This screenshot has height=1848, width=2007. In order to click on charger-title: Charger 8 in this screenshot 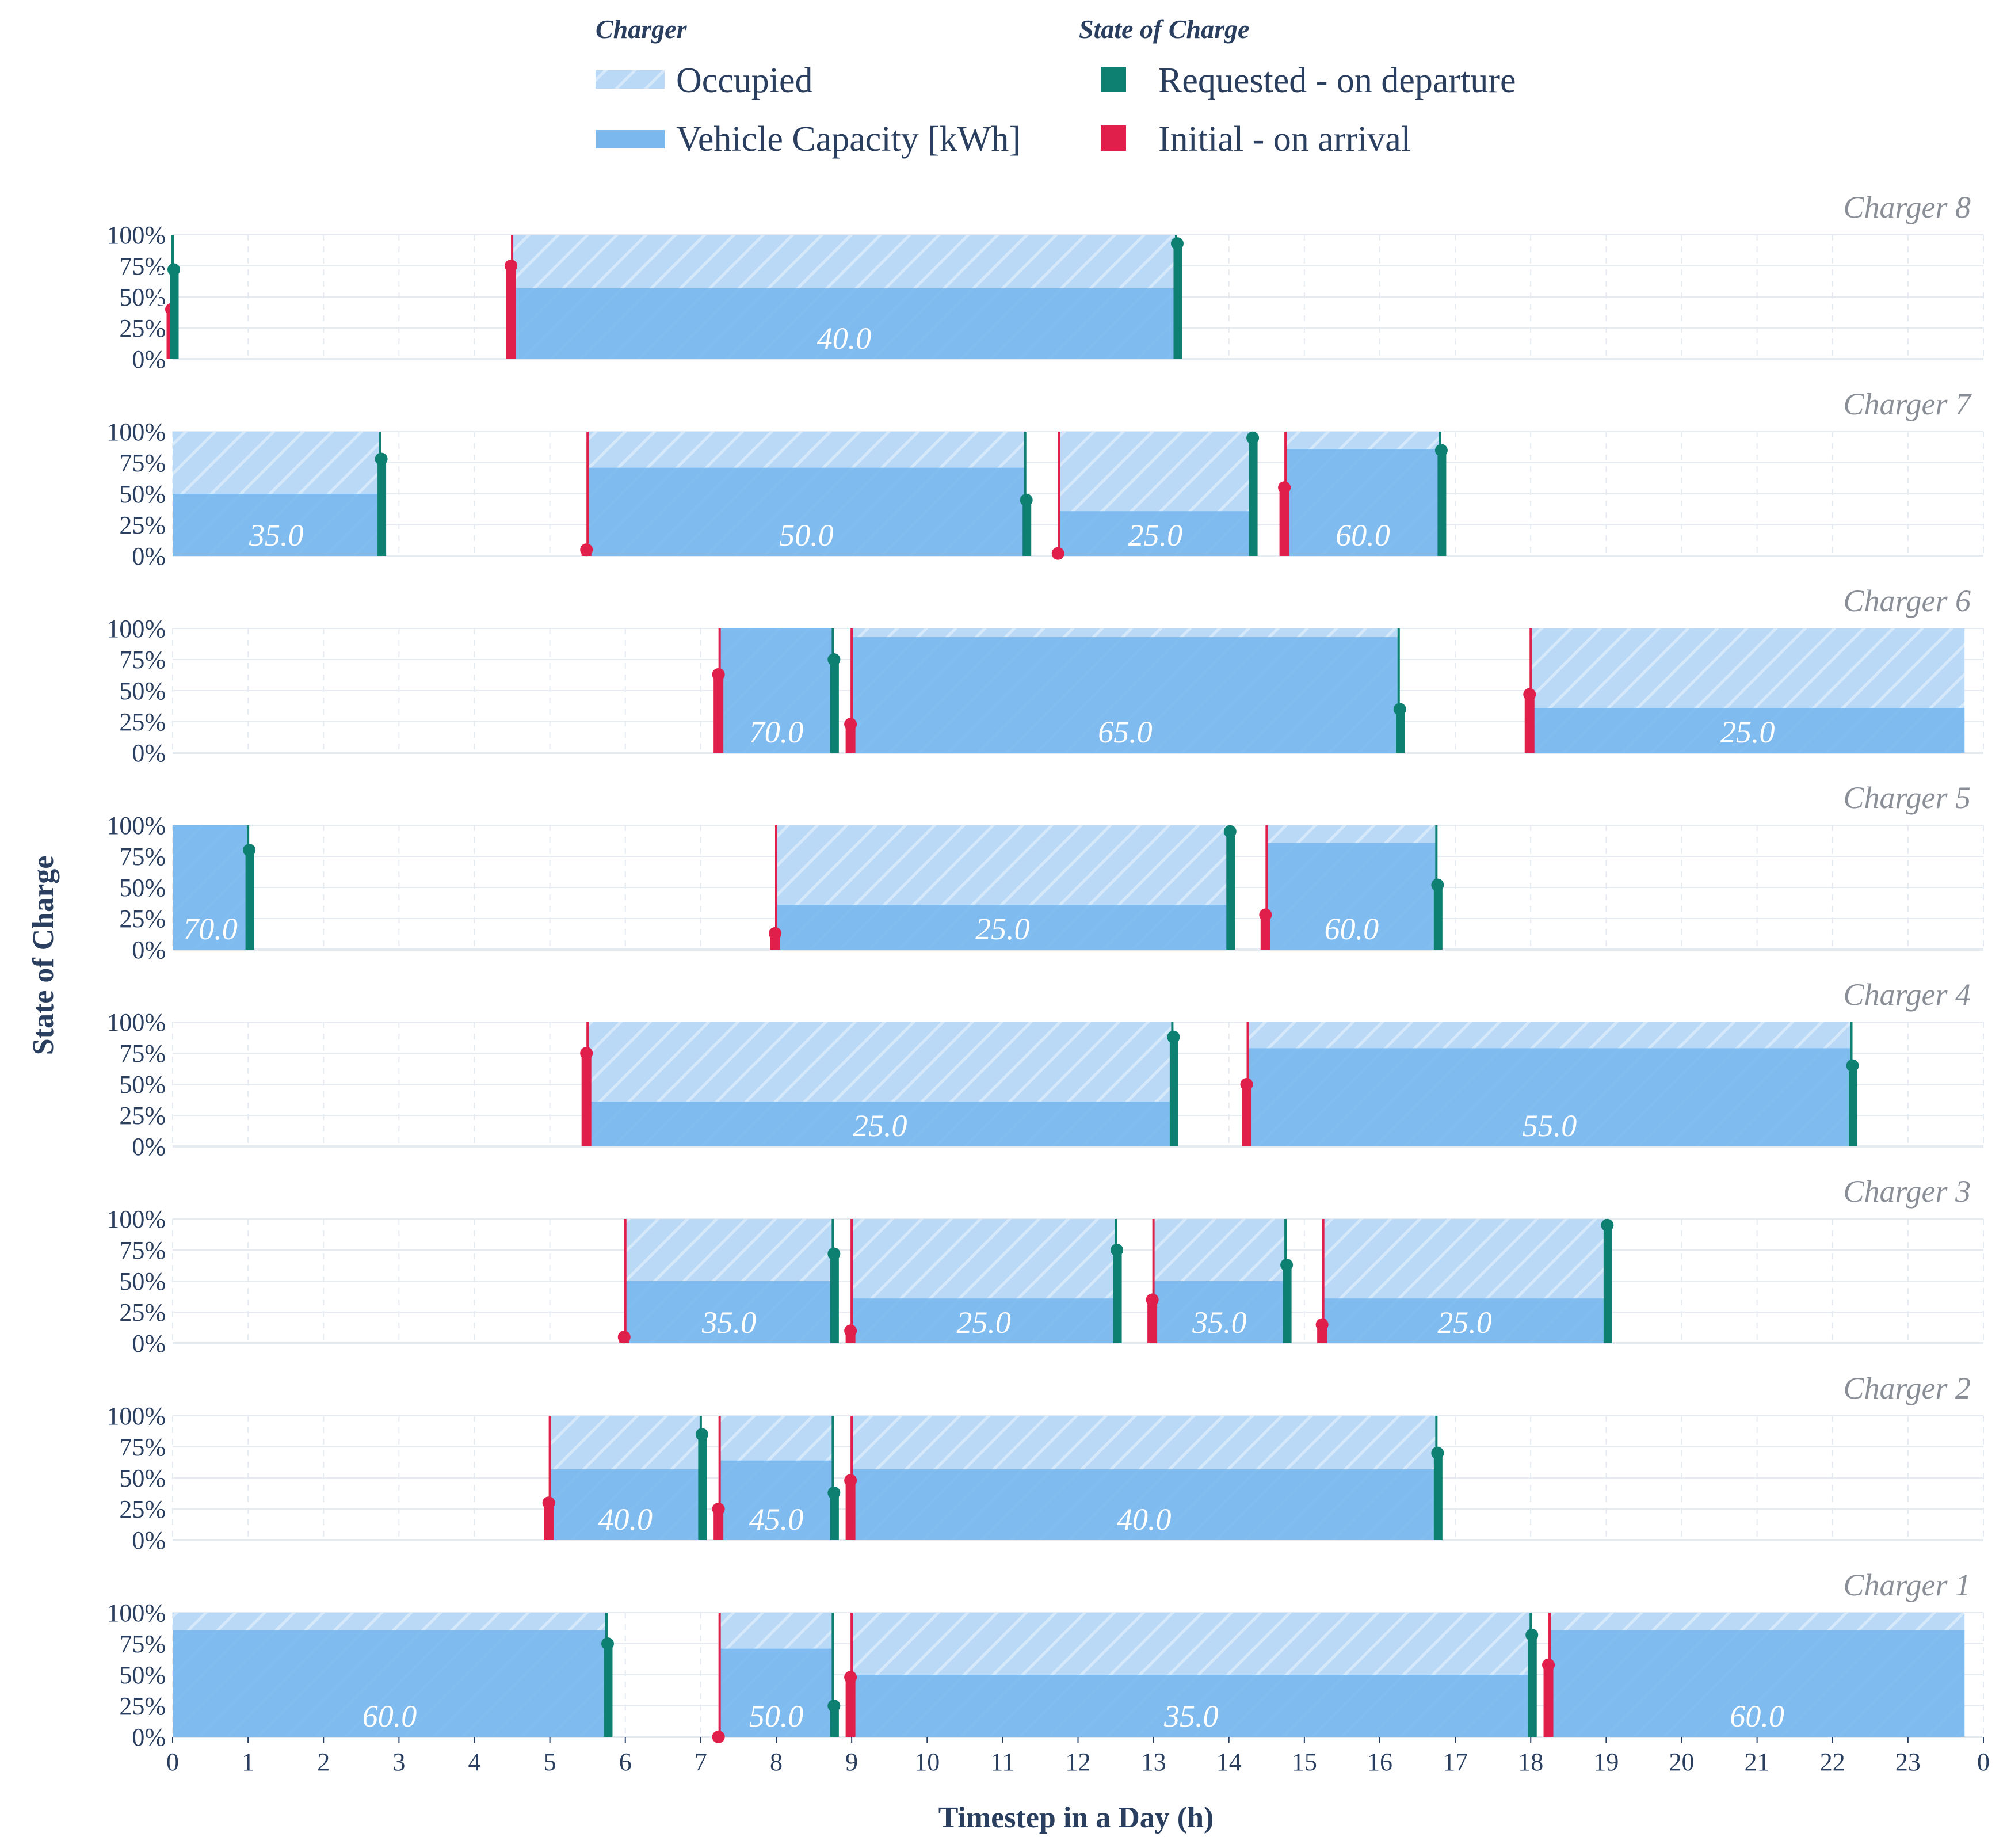, I will do `click(1907, 207)`.